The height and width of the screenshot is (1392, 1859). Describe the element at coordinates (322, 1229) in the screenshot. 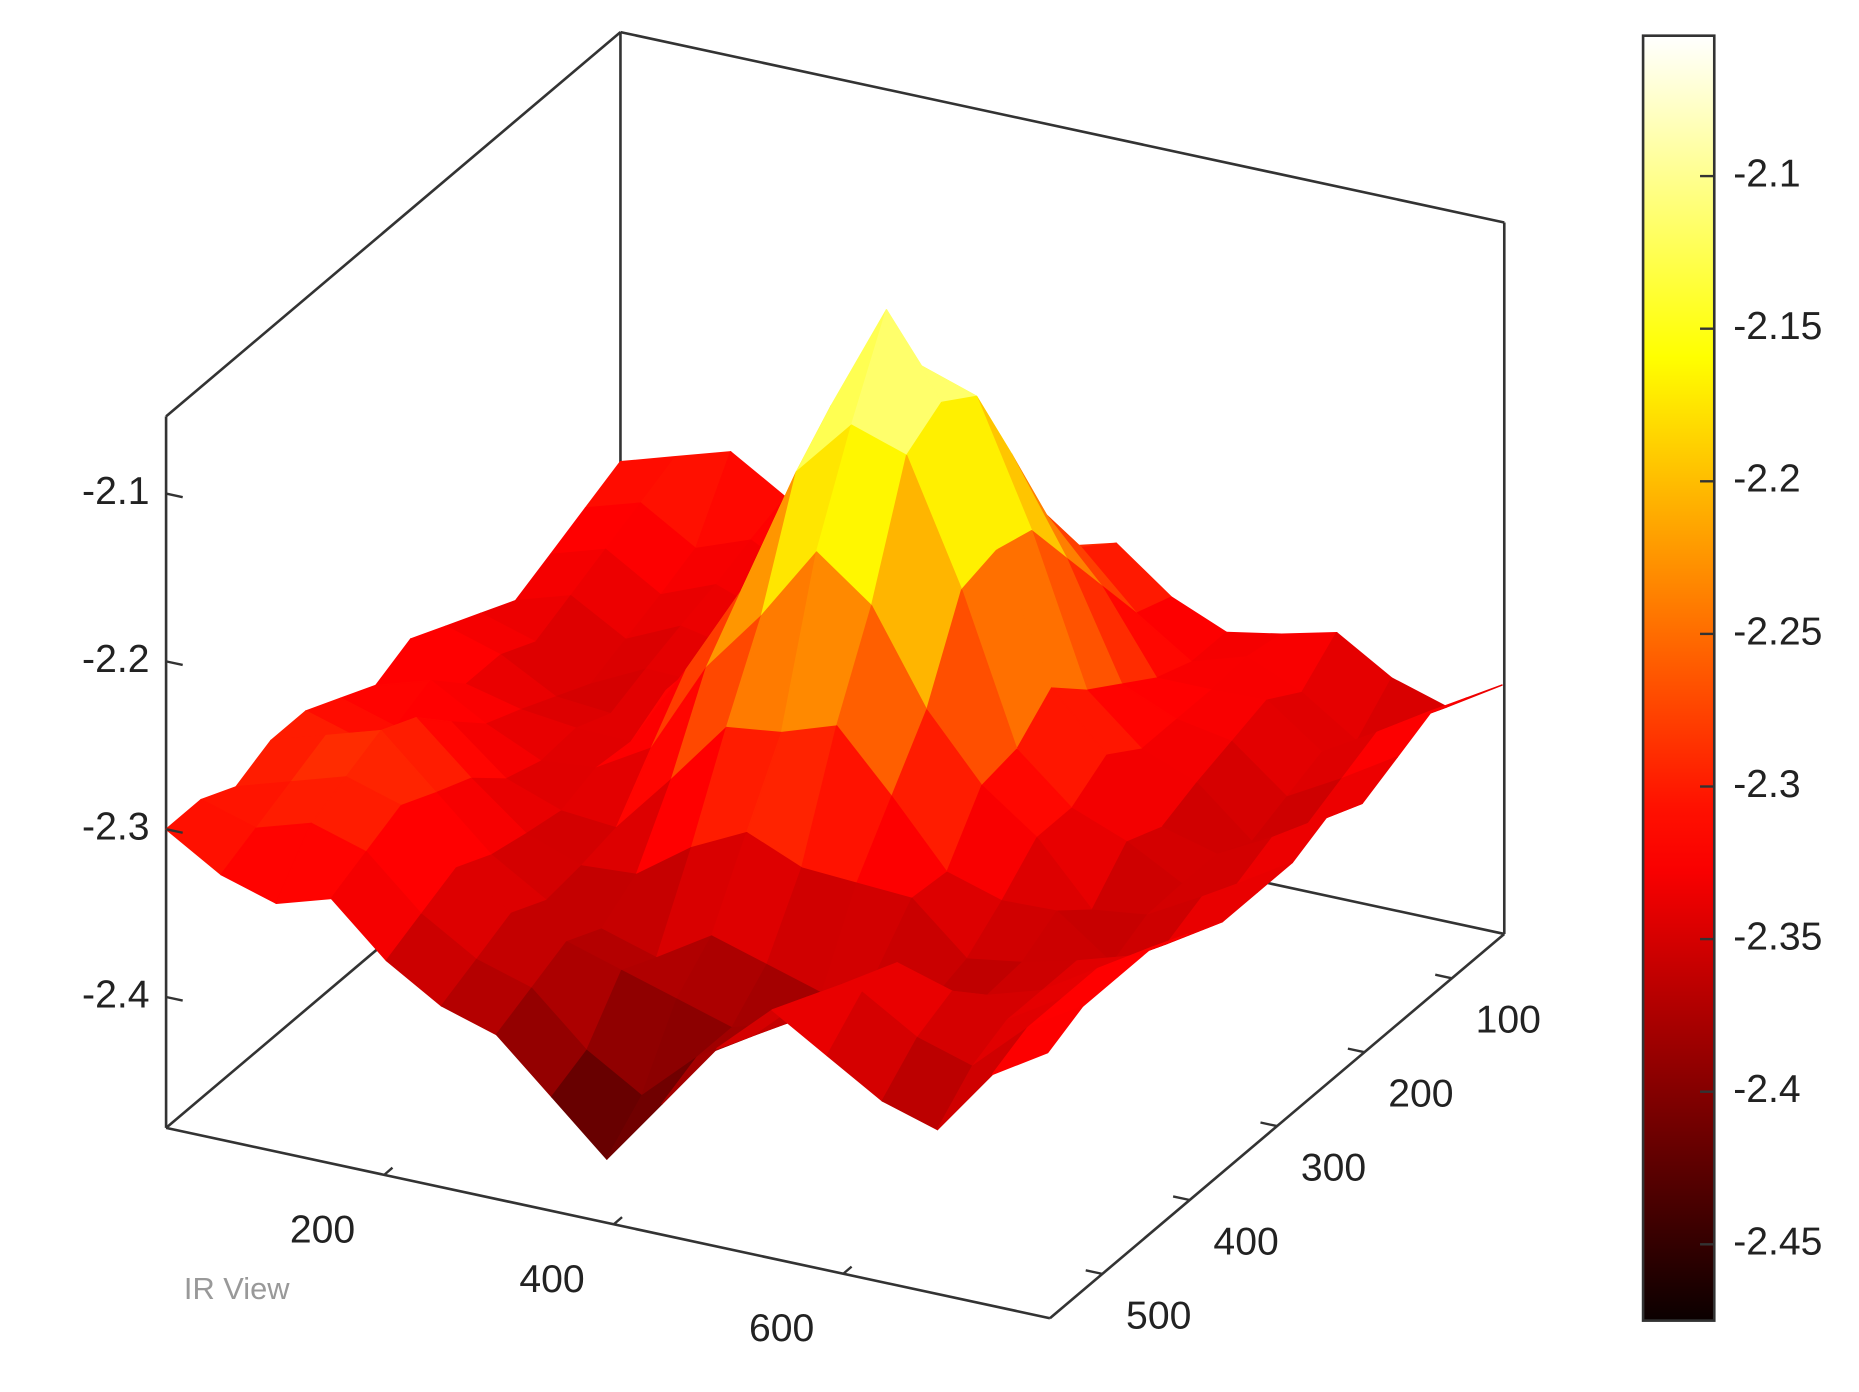

I see `x-tick-label: 200` at that location.